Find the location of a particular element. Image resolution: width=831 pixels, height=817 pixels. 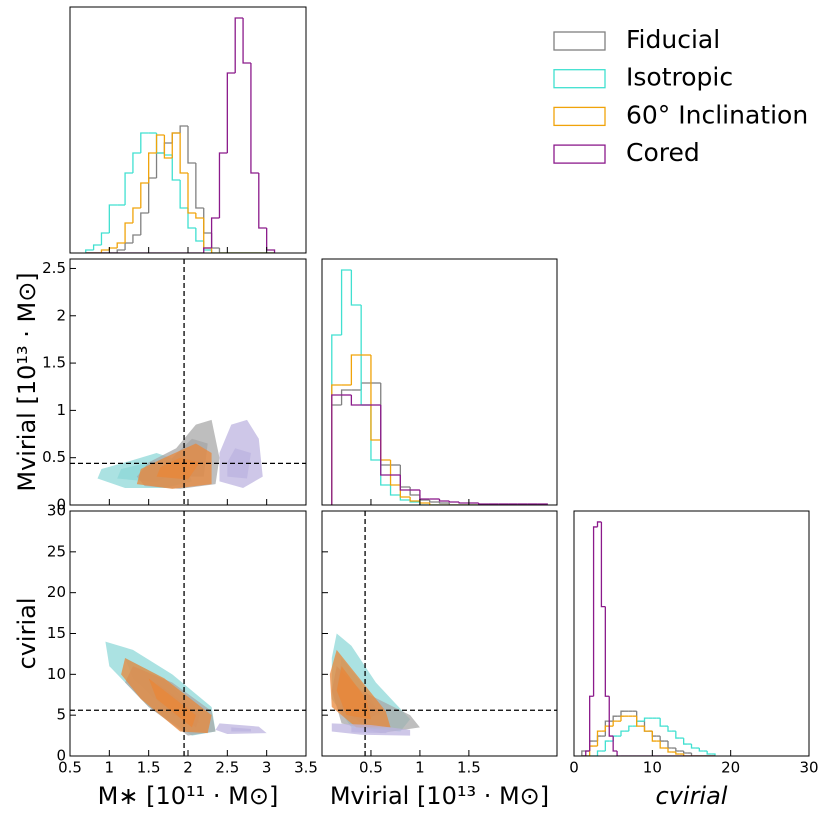

legend-label: Cored is located at coordinates (663, 152).